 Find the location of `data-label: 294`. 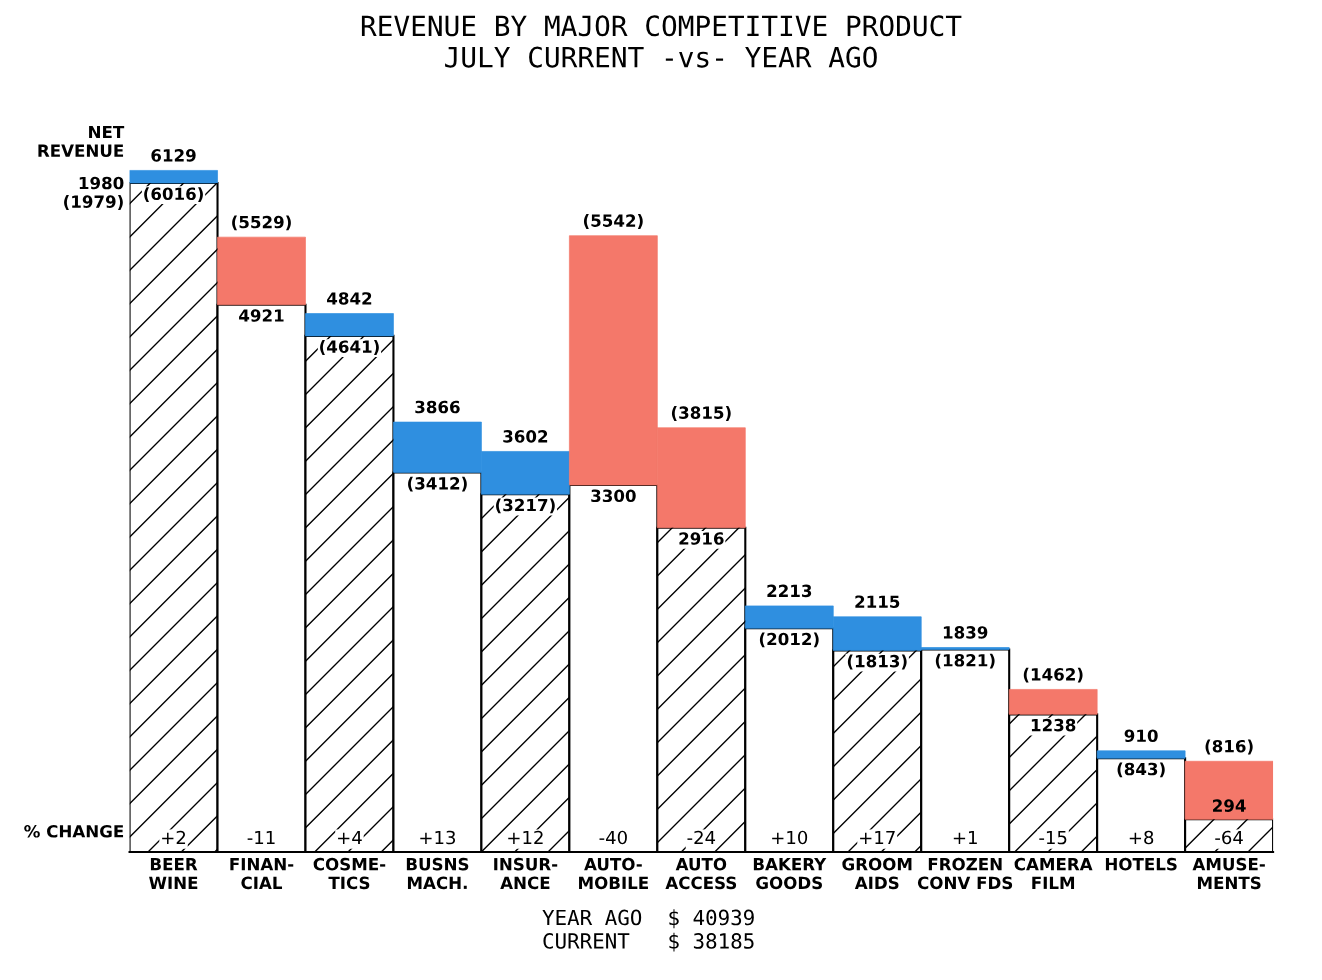

data-label: 294 is located at coordinates (1229, 805).